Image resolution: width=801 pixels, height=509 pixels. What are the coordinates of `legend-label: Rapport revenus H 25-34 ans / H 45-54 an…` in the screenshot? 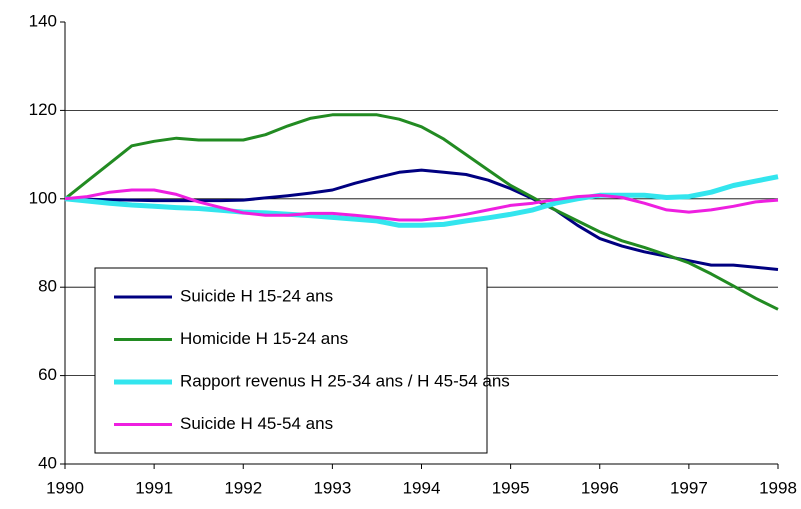 It's located at (345, 380).